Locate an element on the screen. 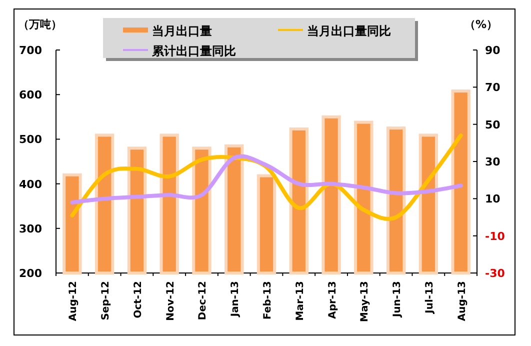  y-axis-title: （万吨） is located at coordinates (40, 24).